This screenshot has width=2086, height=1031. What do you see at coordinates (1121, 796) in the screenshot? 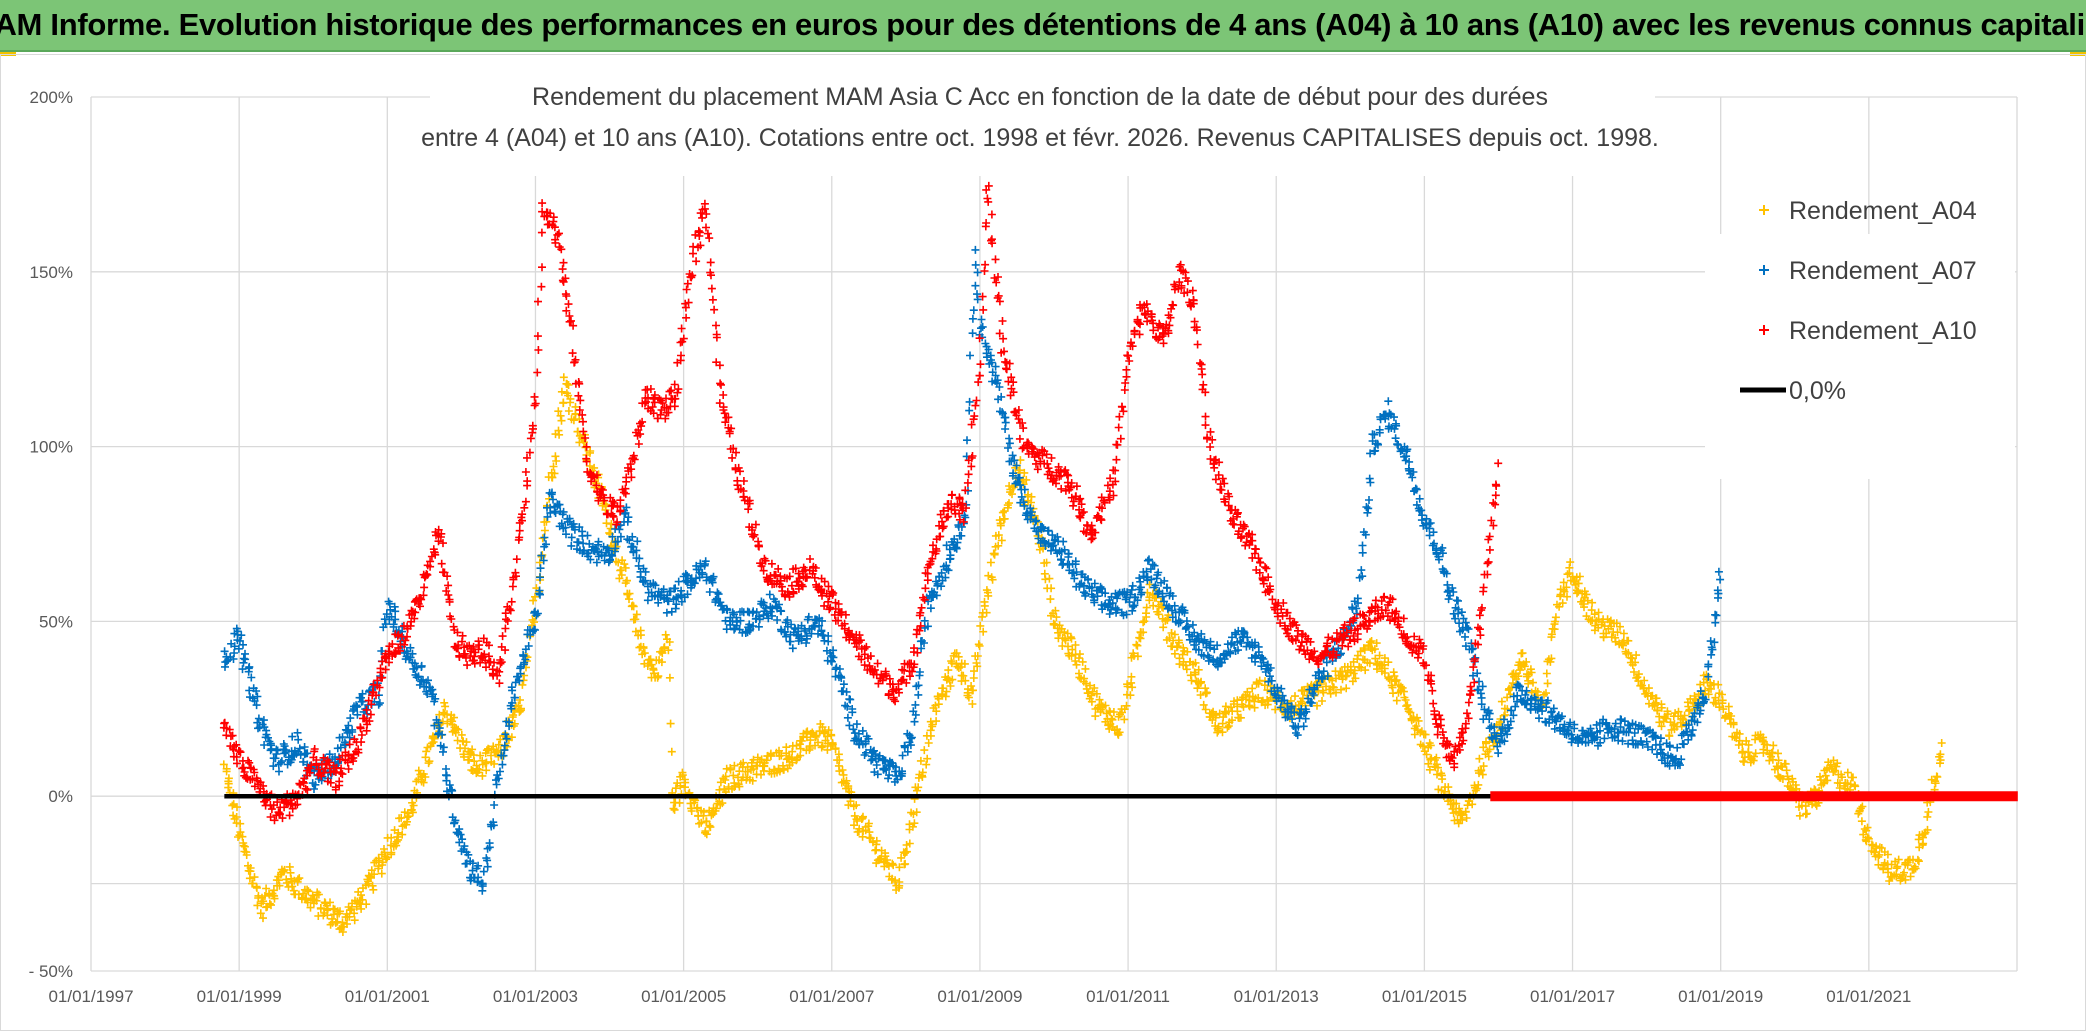
I see `zero-lines` at bounding box center [1121, 796].